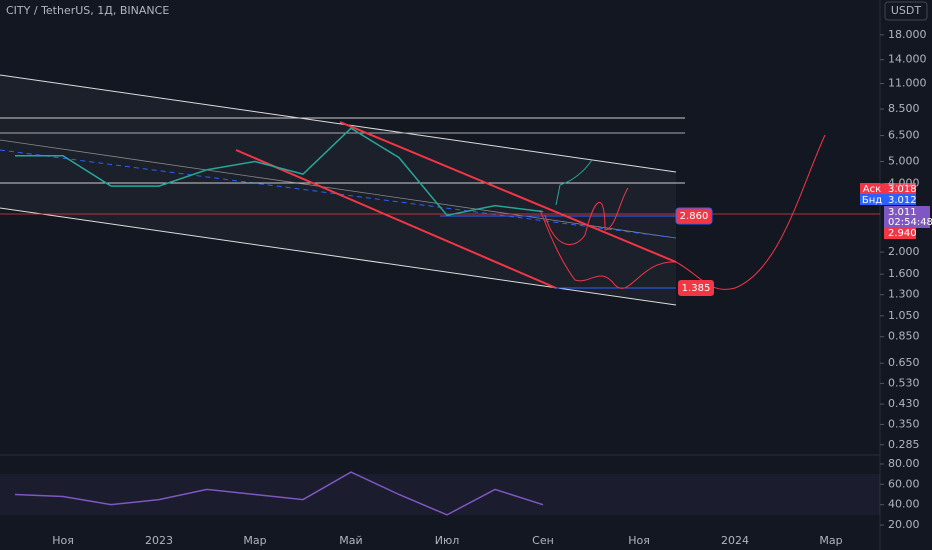 The width and height of the screenshot is (932, 550). What do you see at coordinates (904, 315) in the screenshot?
I see `y-tick-label: 1.050` at bounding box center [904, 315].